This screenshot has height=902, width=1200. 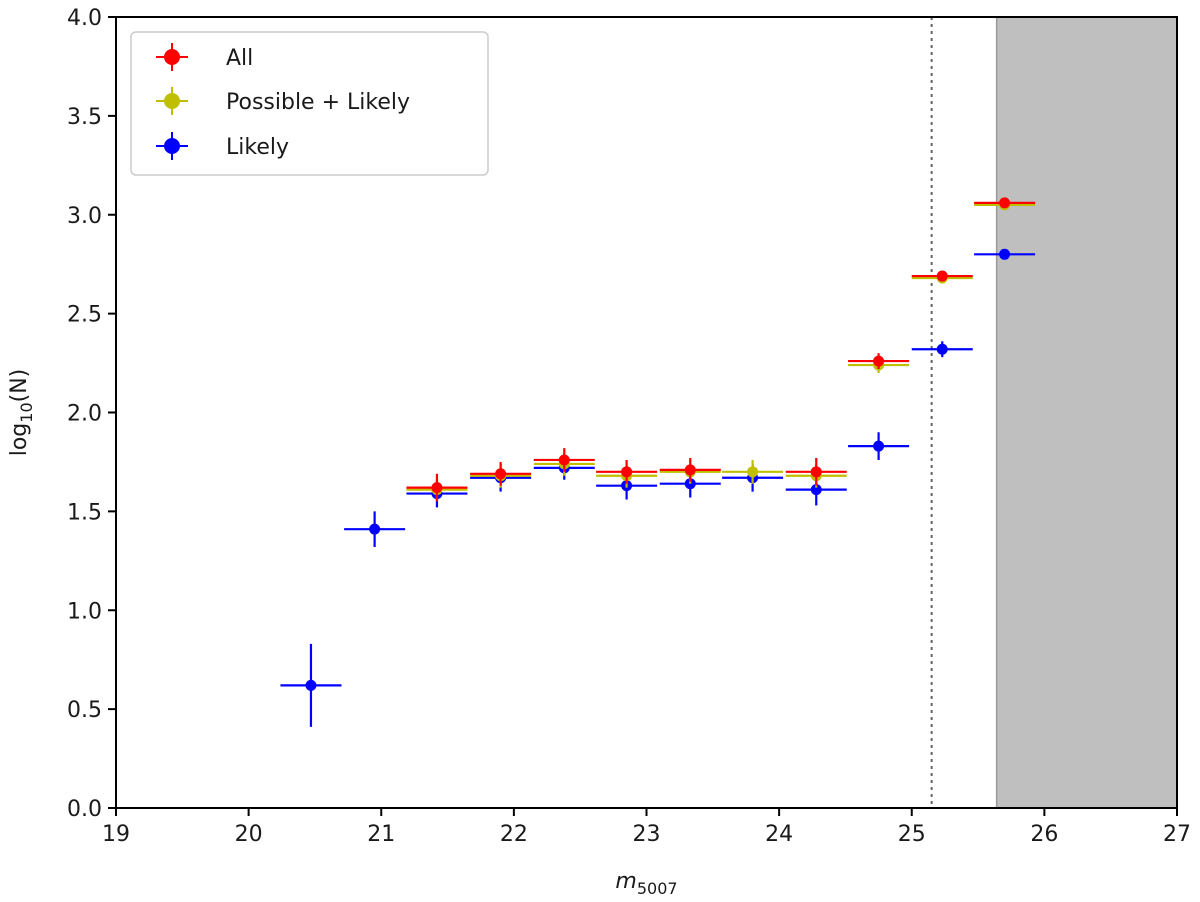 What do you see at coordinates (257, 147) in the screenshot?
I see `legend-label-likely: Likely` at bounding box center [257, 147].